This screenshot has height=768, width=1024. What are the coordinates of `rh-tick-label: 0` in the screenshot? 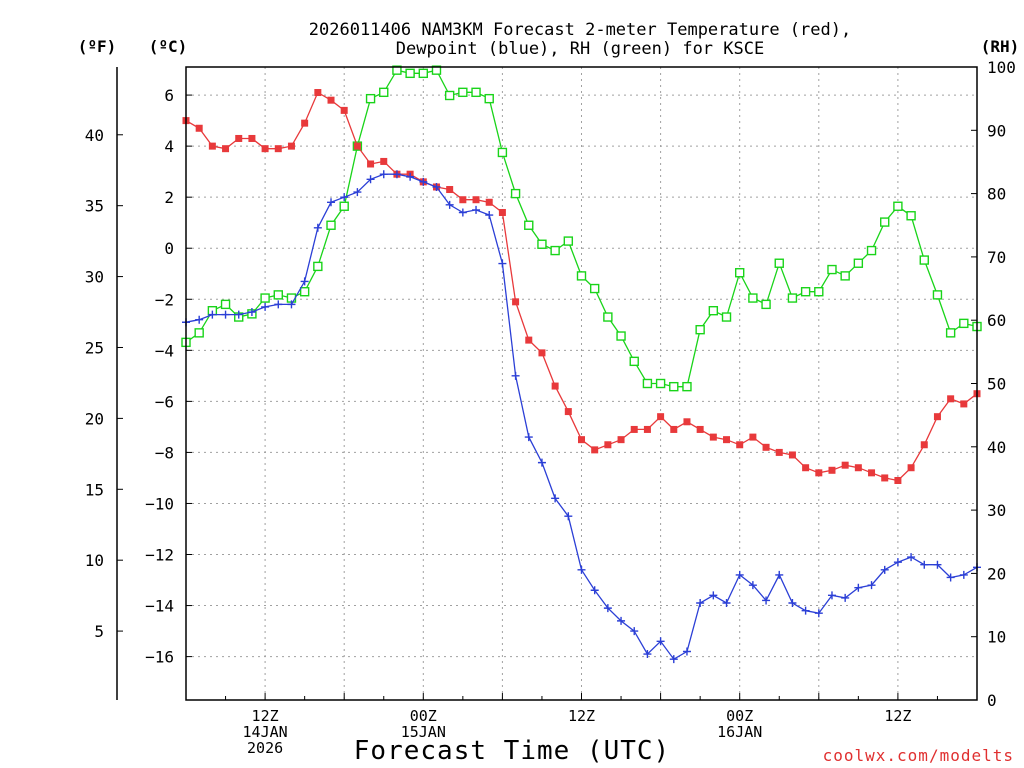 It's located at (992, 700).